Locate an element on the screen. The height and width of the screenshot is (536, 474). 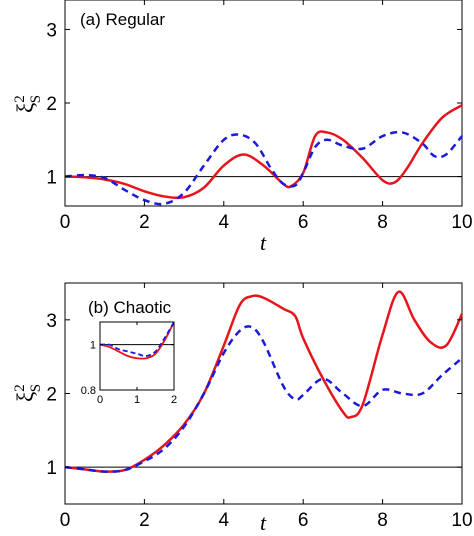
panel-a-xlabel: t is located at coordinates (263, 242).